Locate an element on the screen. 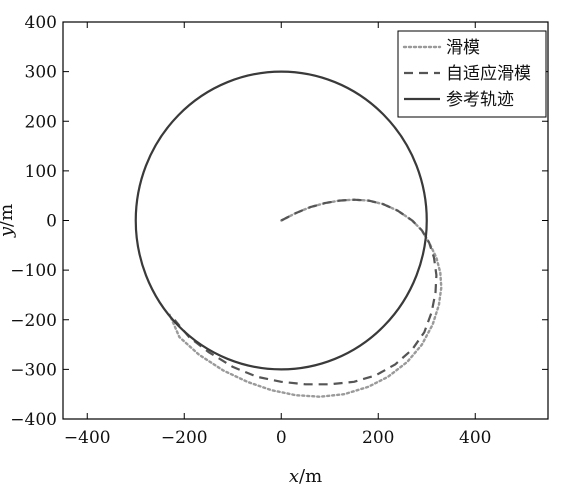 This screenshot has height=489, width=586. x-axis-label: x/m is located at coordinates (305, 476).